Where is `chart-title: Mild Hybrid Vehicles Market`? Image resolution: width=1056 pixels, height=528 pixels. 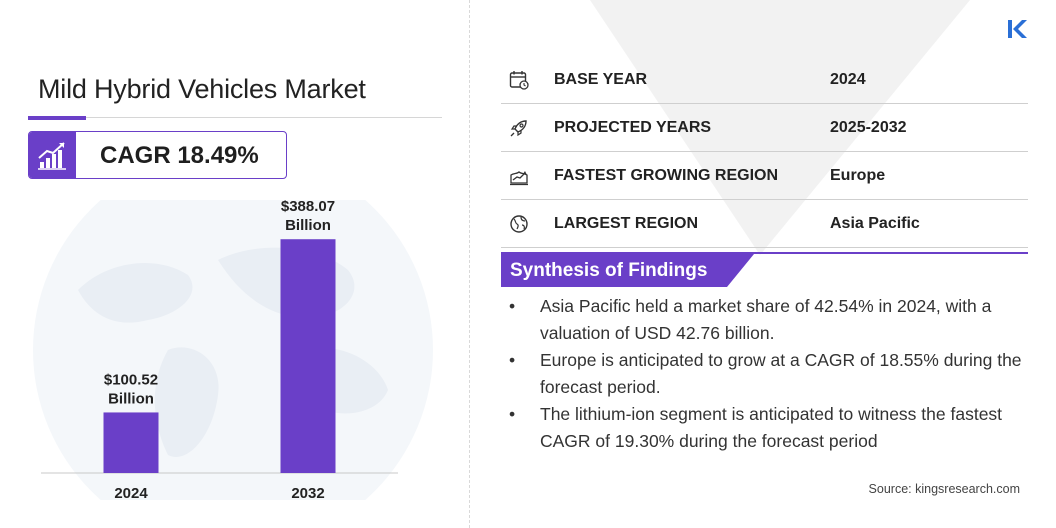
chart-title: Mild Hybrid Vehicles Market is located at coordinates (202, 89).